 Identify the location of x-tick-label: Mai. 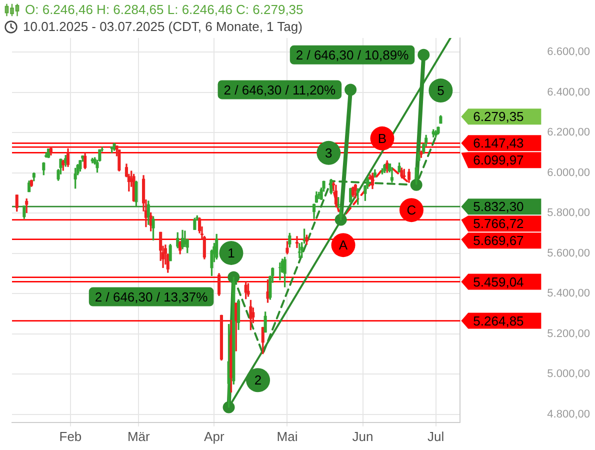
(287, 436).